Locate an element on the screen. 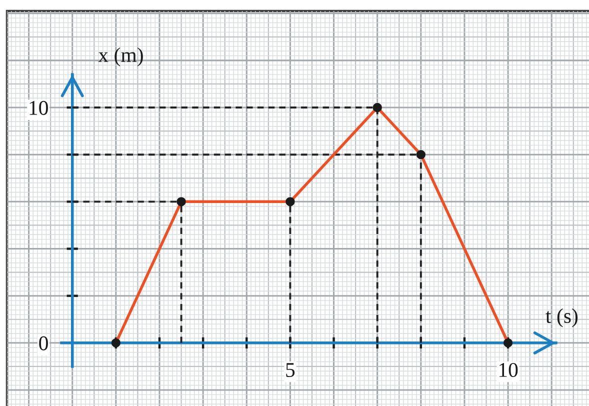 The height and width of the screenshot is (406, 589). x-tick-label: 5 is located at coordinates (290, 370).